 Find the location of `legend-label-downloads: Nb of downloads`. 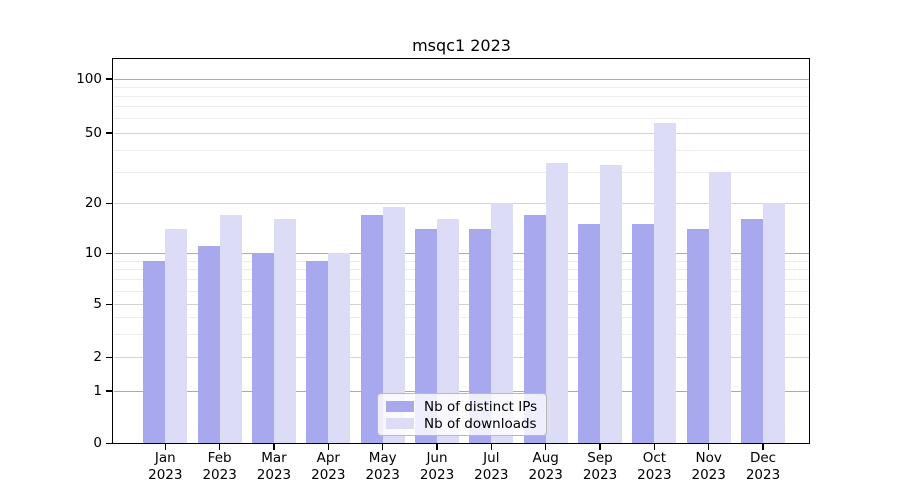

legend-label-downloads: Nb of downloads is located at coordinates (480, 423).